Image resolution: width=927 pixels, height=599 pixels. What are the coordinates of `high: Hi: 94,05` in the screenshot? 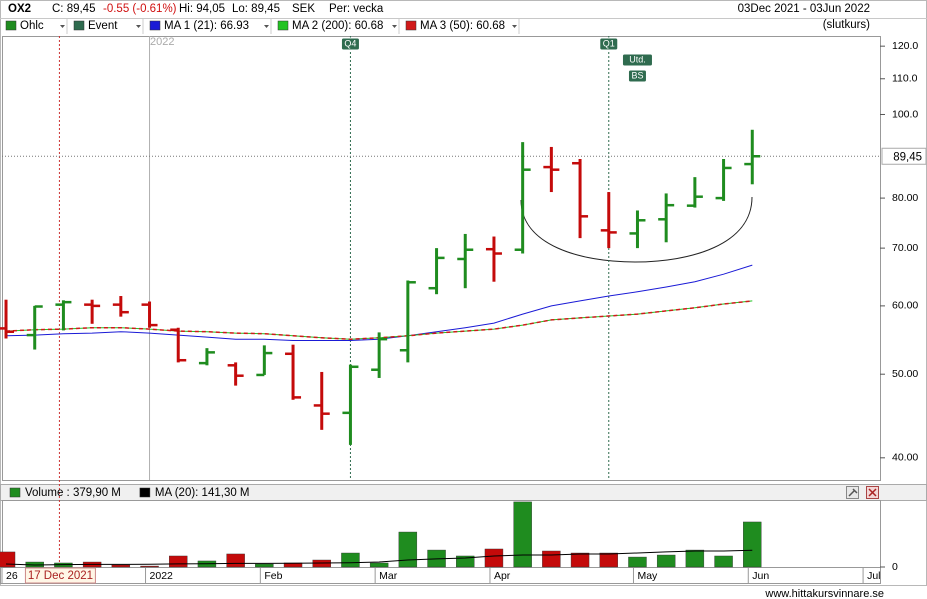 It's located at (202, 9).